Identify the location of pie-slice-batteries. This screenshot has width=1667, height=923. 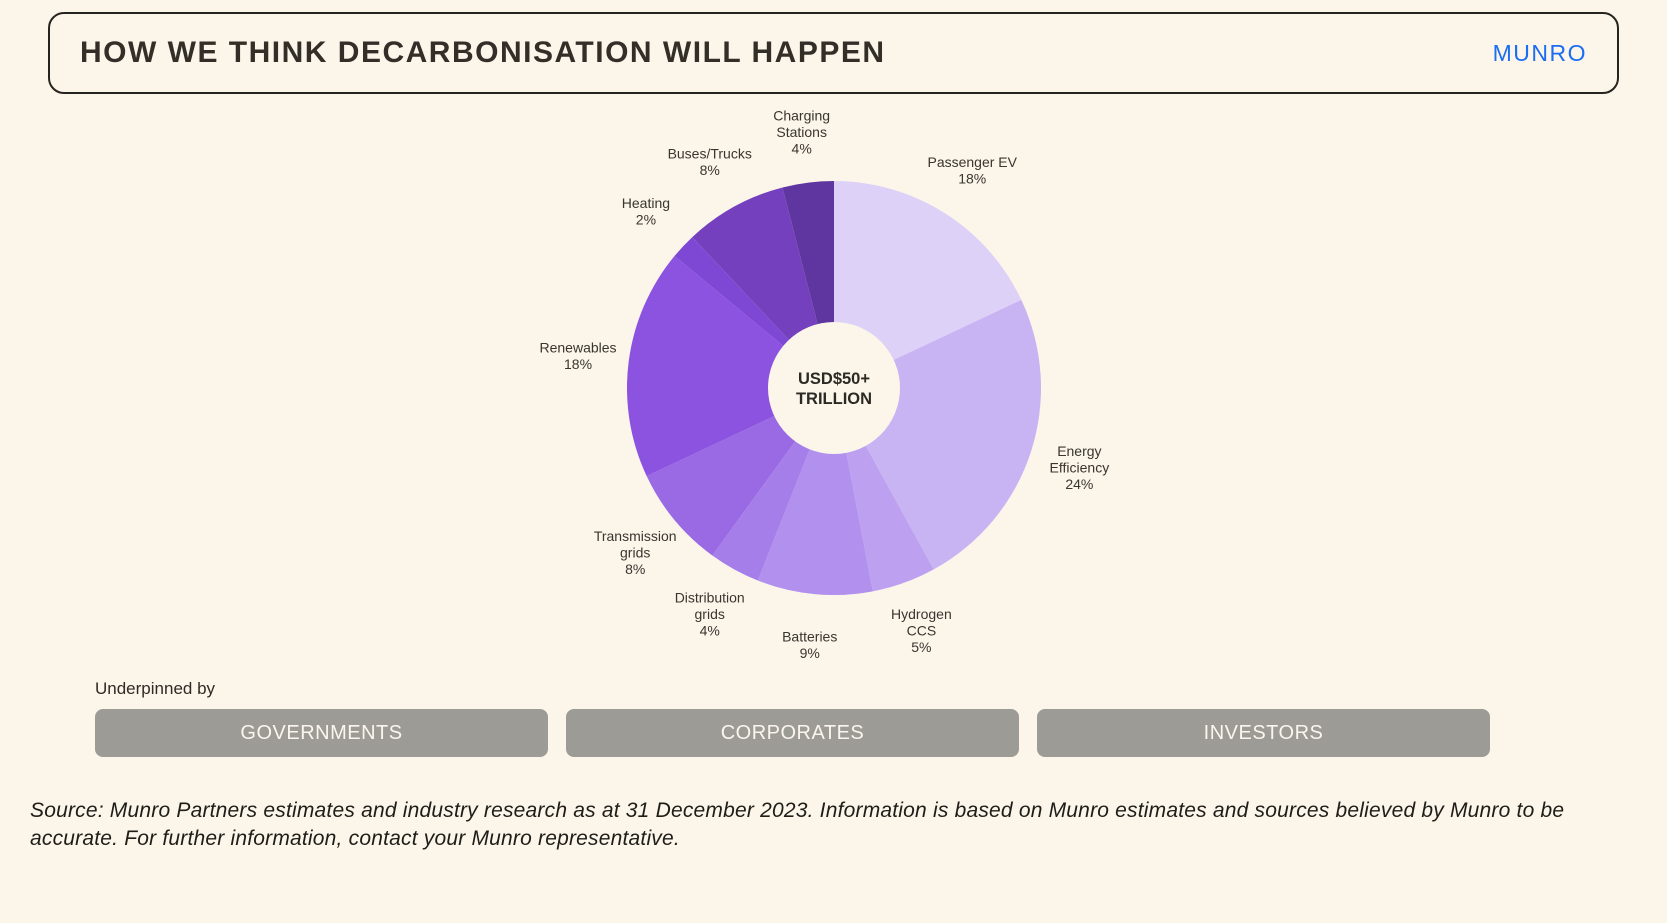
(815, 491).